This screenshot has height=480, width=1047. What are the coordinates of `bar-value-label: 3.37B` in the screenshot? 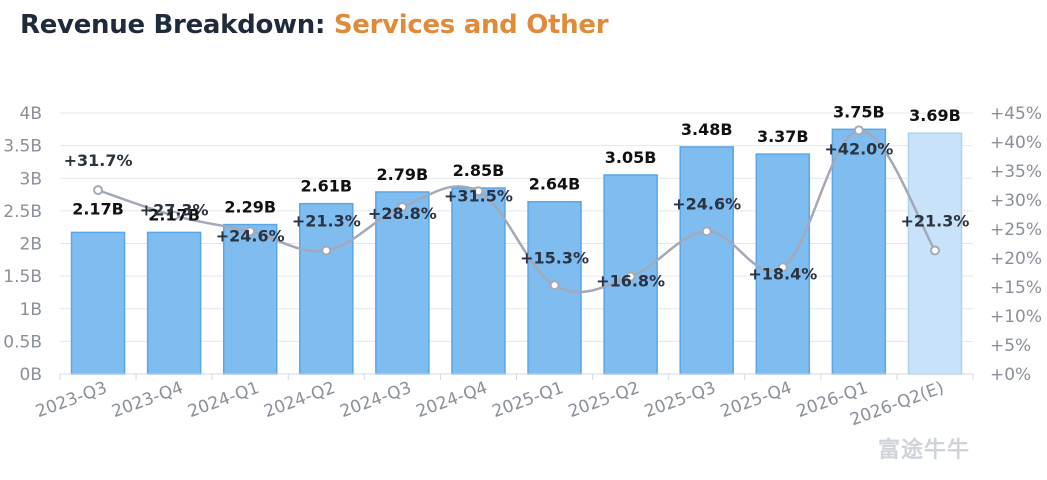 It's located at (783, 136).